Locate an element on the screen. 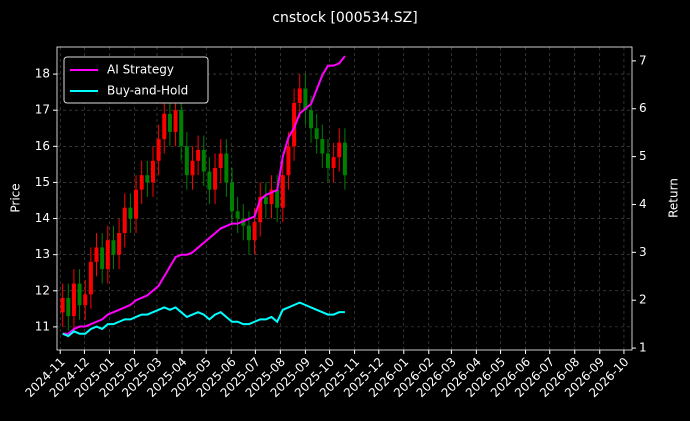 This screenshot has height=421, width=690. y-tick-label: 15 is located at coordinates (42, 182).